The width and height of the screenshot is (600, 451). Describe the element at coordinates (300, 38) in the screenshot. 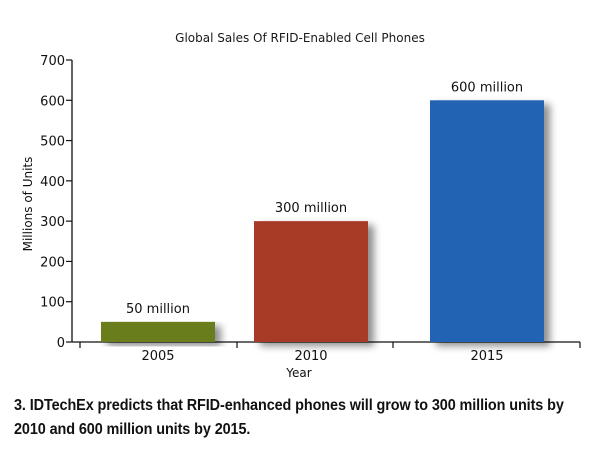

I see `chart-title: Global Sales Of RFID-Enabled Cell Phones` at that location.